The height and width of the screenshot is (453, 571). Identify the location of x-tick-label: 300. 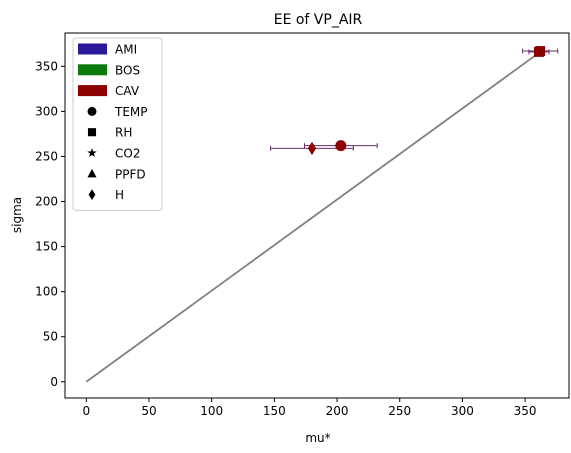
(462, 411).